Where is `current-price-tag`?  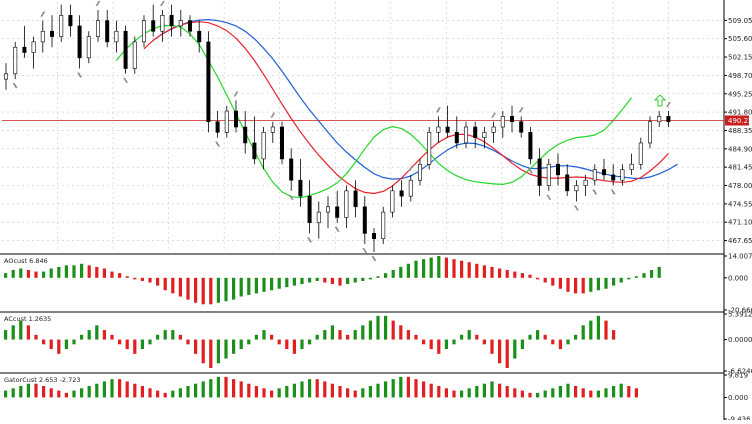
current-price-tag is located at coordinates (737, 120).